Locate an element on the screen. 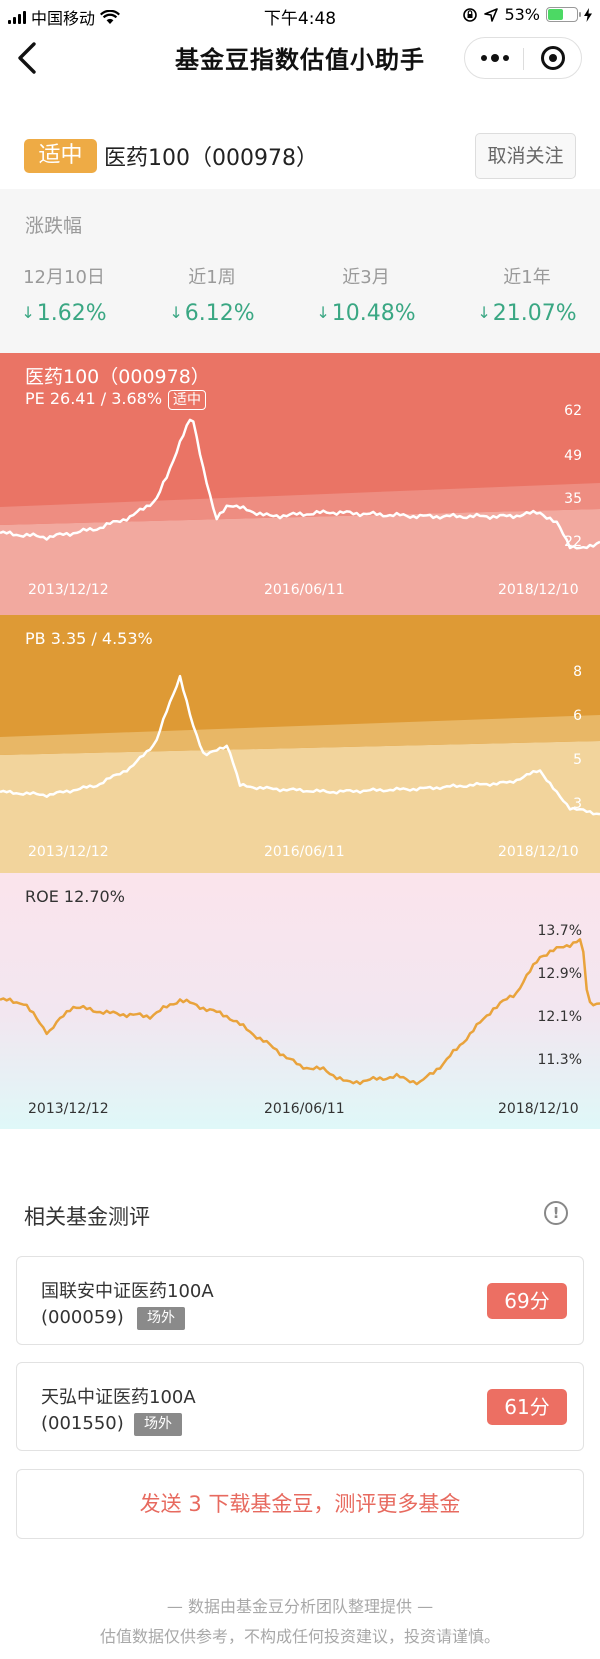  battery-percent: 53% is located at coordinates (522, 14).